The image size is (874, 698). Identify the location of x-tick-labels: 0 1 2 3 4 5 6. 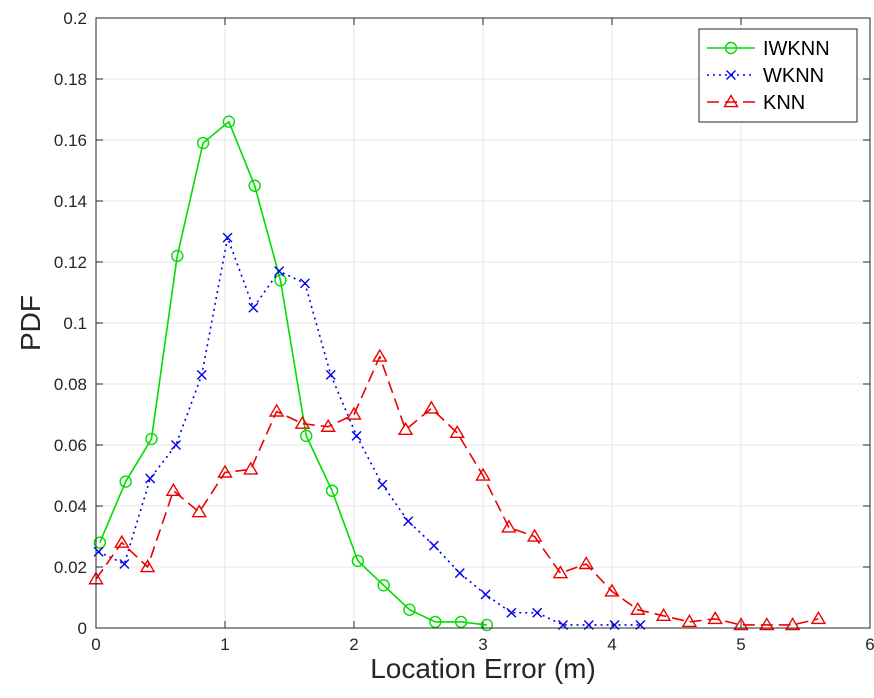
(482, 644).